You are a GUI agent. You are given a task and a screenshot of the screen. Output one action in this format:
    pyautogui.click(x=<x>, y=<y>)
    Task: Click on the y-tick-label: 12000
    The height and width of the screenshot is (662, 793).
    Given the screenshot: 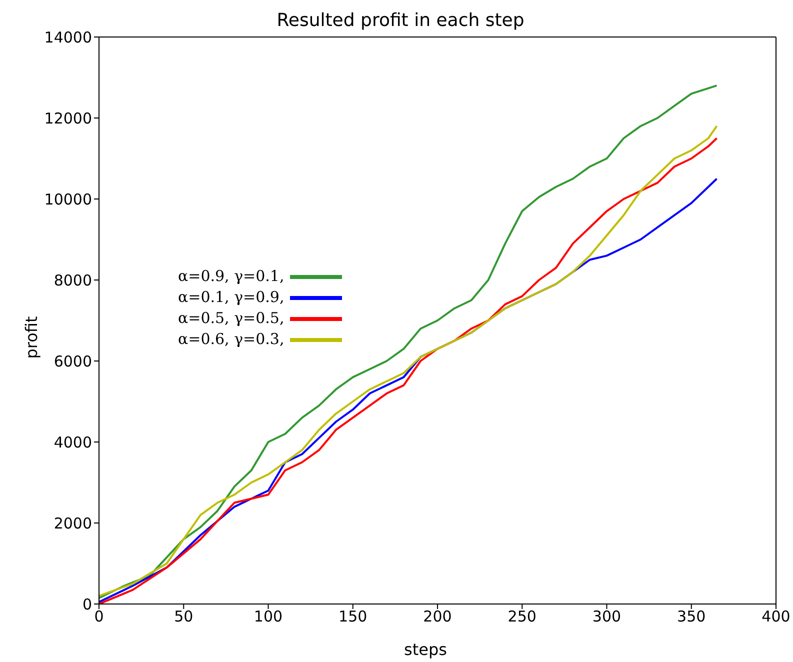 What is the action you would take?
    pyautogui.click(x=68, y=118)
    